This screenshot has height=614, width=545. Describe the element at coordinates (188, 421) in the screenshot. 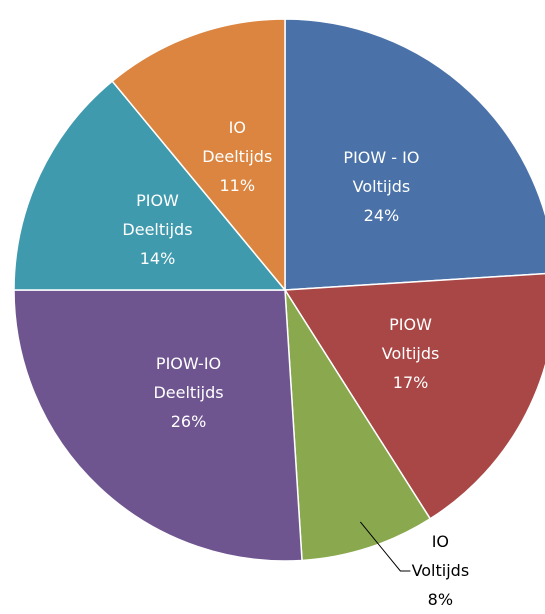

I see `slice-percent: 26%` at that location.